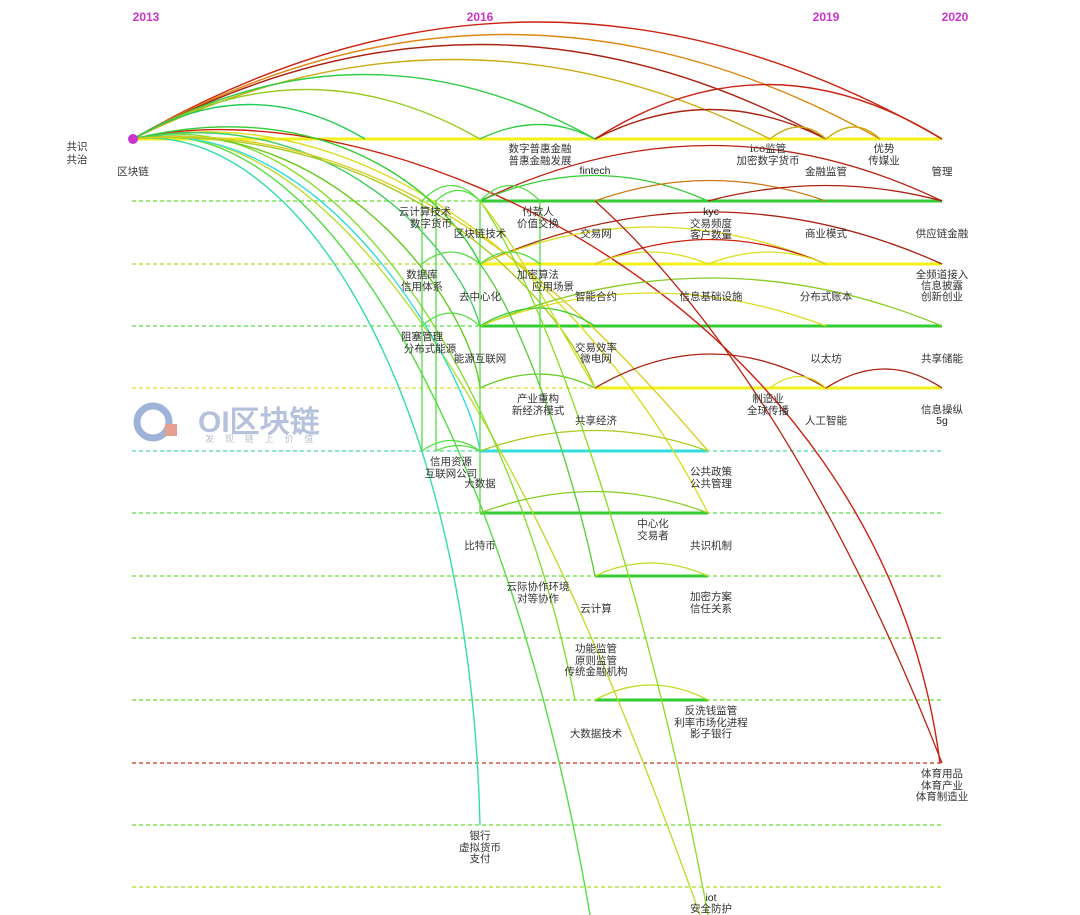  I want to click on keyword-label: 人工智能, so click(826, 420).